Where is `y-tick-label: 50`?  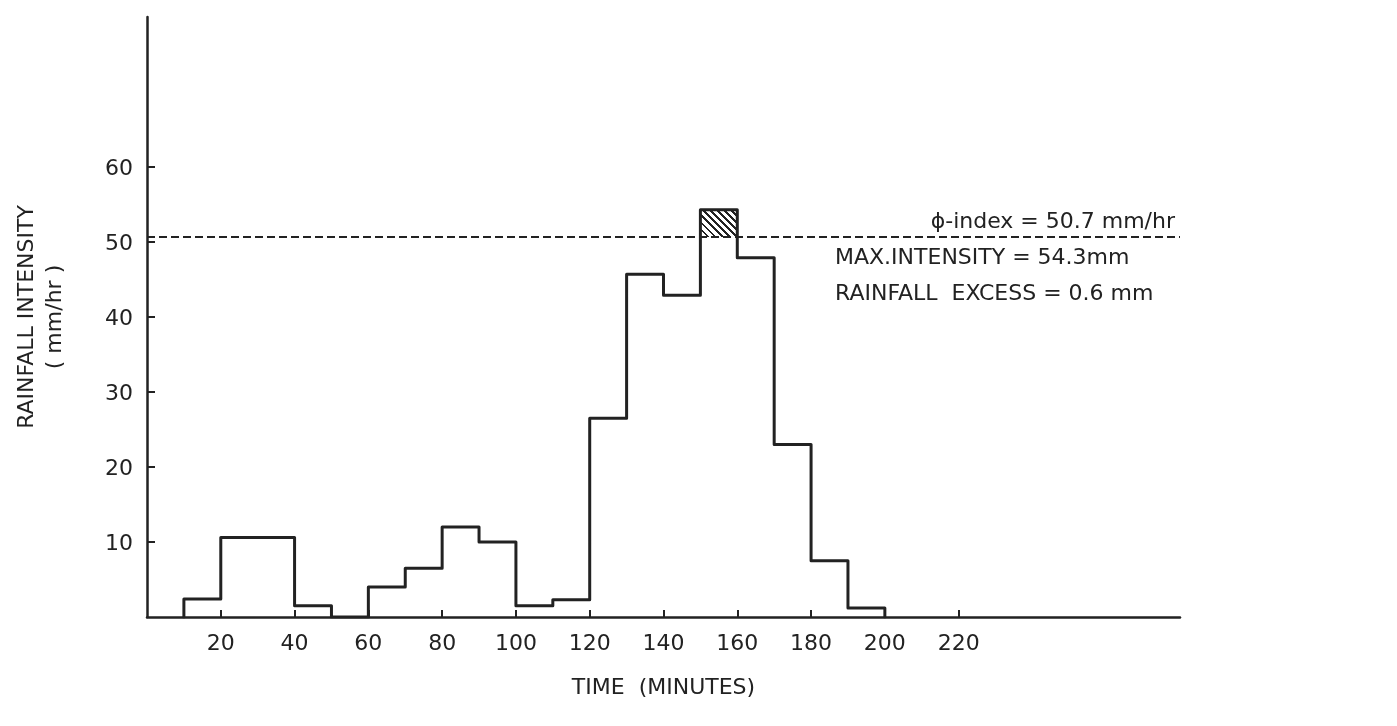
y-tick-label: 50 is located at coordinates (119, 242).